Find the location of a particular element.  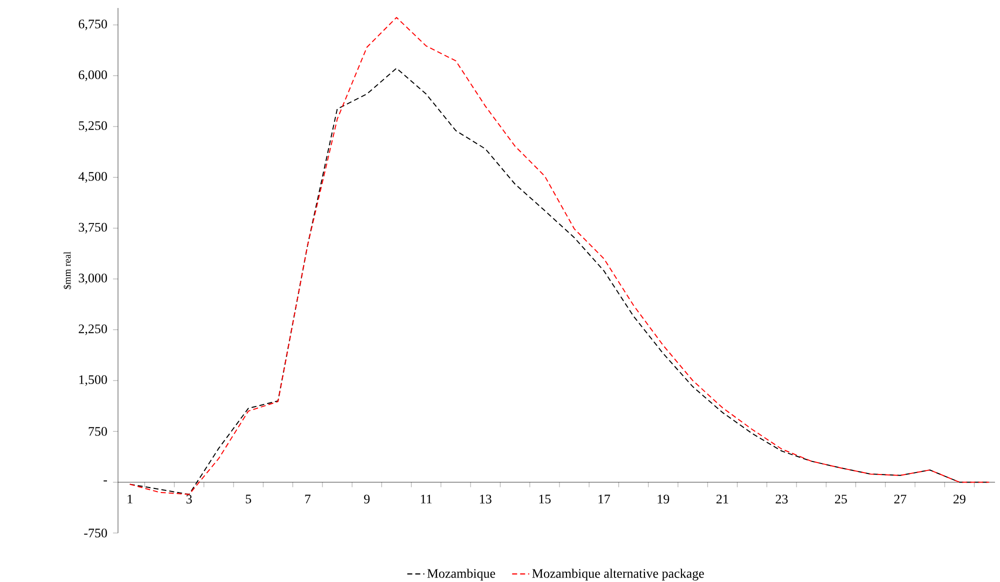

legend-label: Mozambique alternative package is located at coordinates (618, 574).